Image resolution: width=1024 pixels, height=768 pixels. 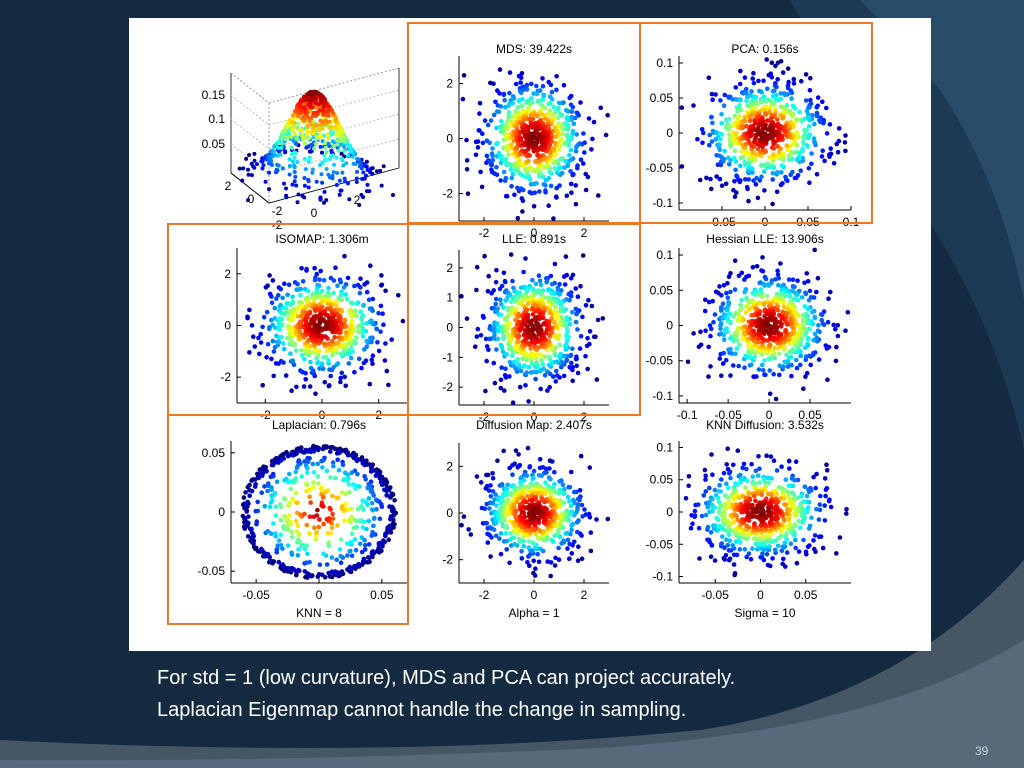 What do you see at coordinates (214, 144) in the screenshot?
I see `z-tick-label: 0.05` at bounding box center [214, 144].